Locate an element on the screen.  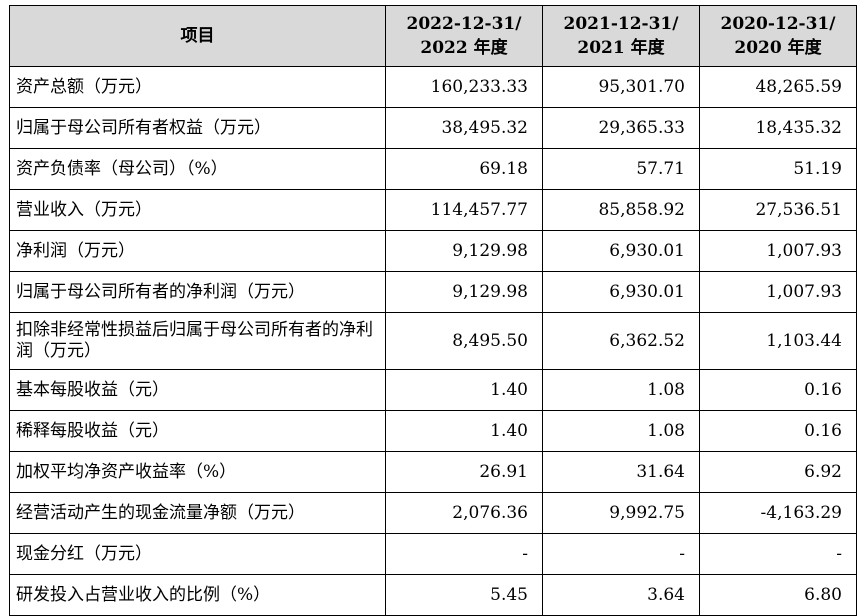
cell-value: 6.92 is located at coordinates (778, 472).